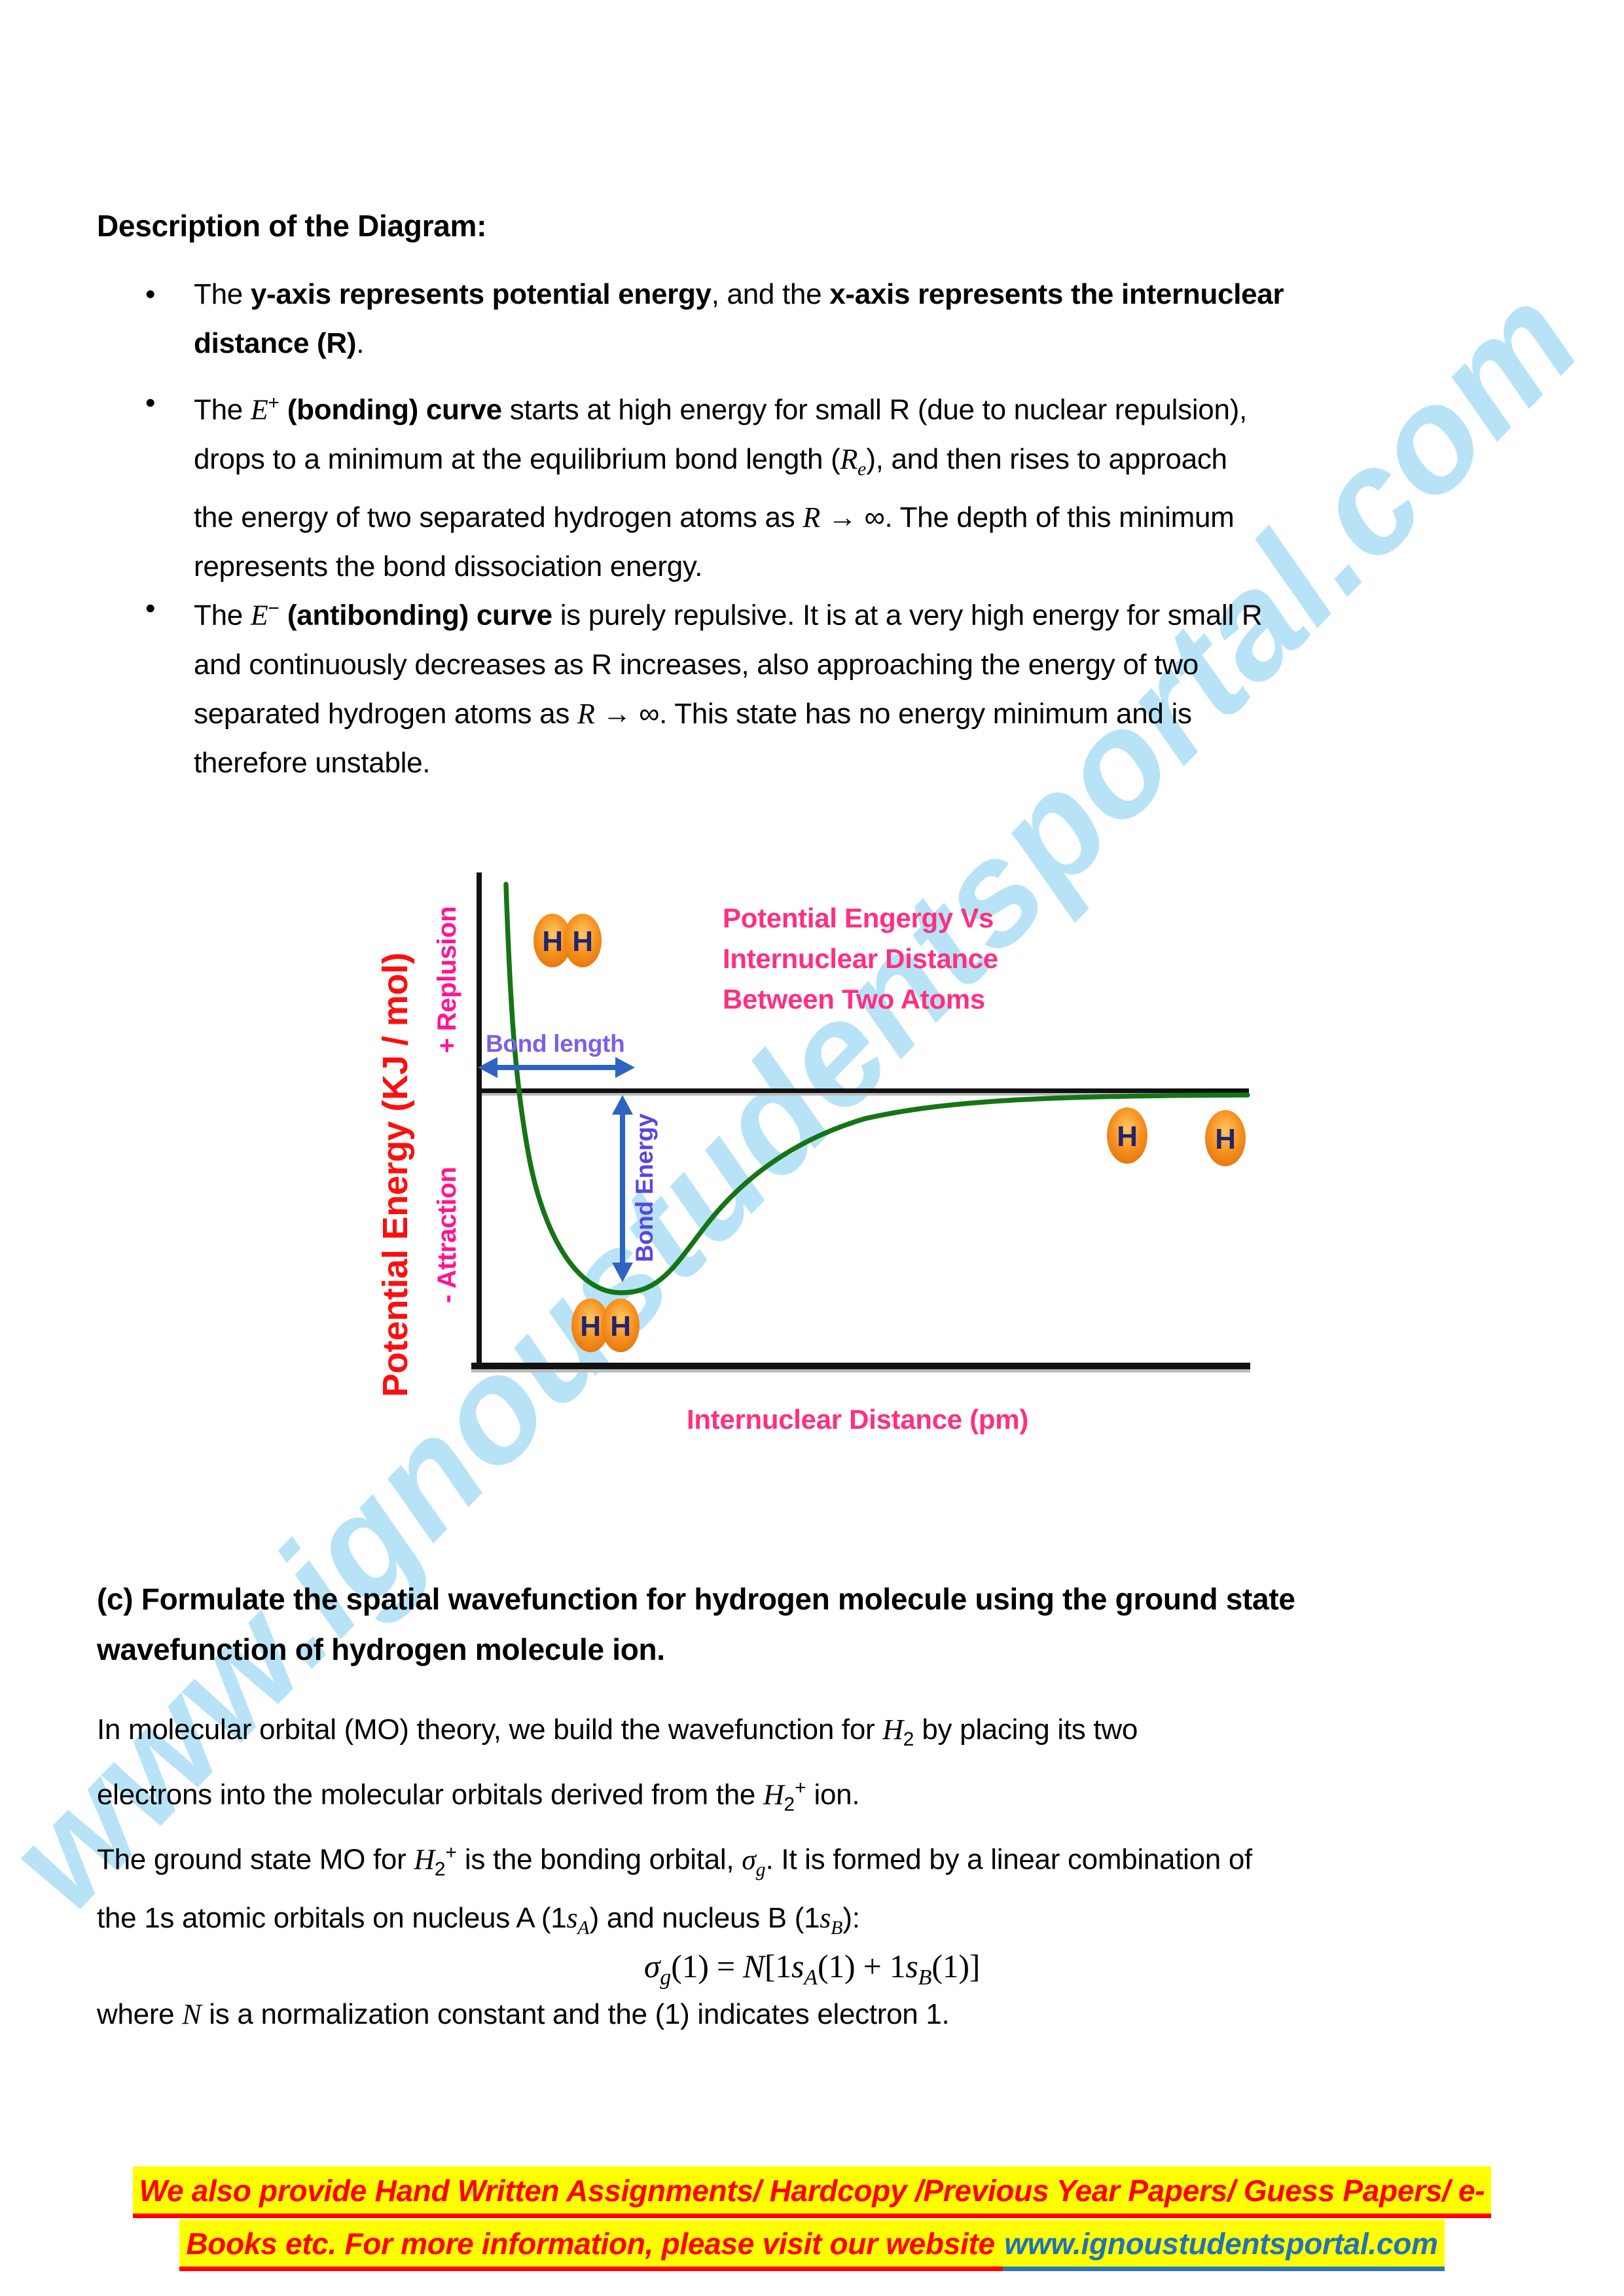 This screenshot has height=2296, width=1624. Describe the element at coordinates (556, 1067) in the screenshot. I see `bond-length-arrow` at that location.